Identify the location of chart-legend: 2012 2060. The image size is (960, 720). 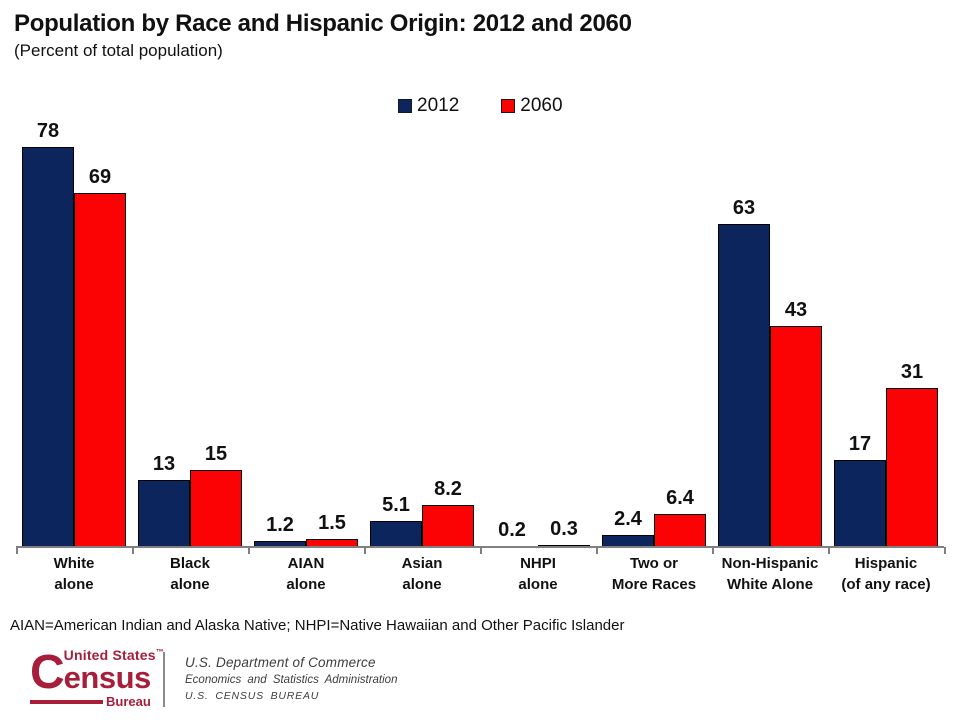
(480, 106).